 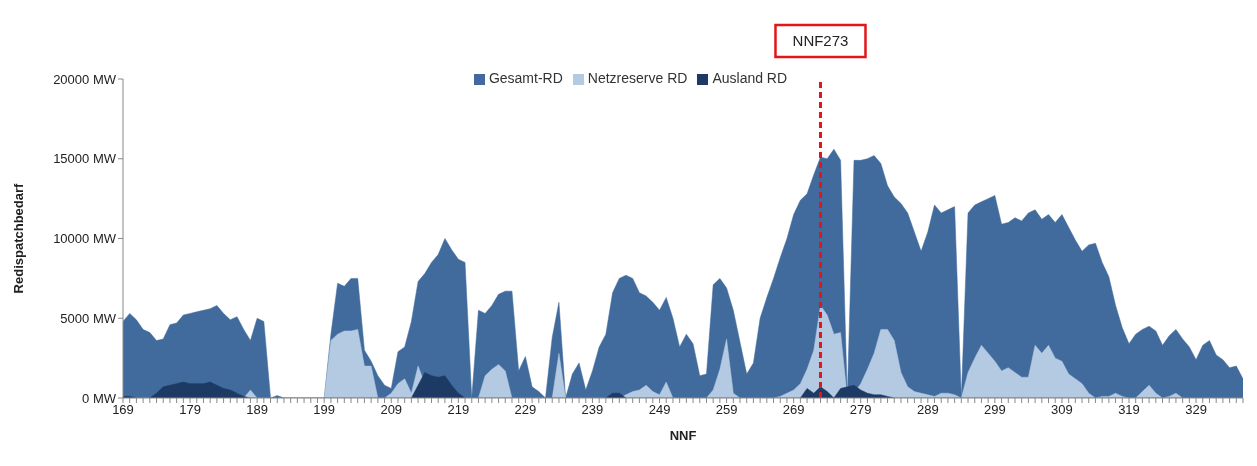 I want to click on x-tick-label: 289, so click(x=927, y=410).